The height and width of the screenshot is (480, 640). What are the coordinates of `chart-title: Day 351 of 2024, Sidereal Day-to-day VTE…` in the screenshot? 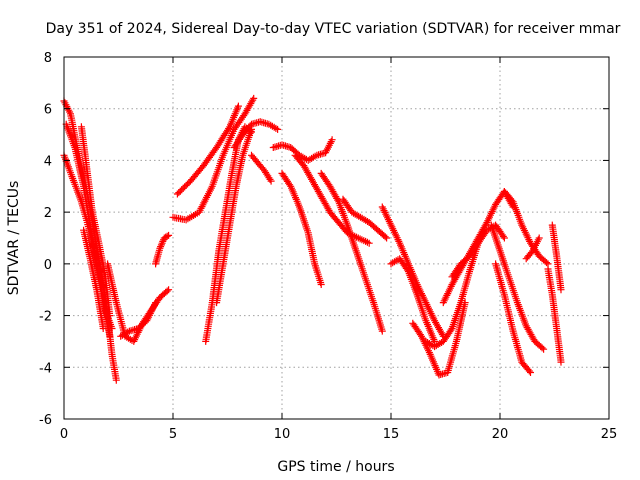 It's located at (333, 29).